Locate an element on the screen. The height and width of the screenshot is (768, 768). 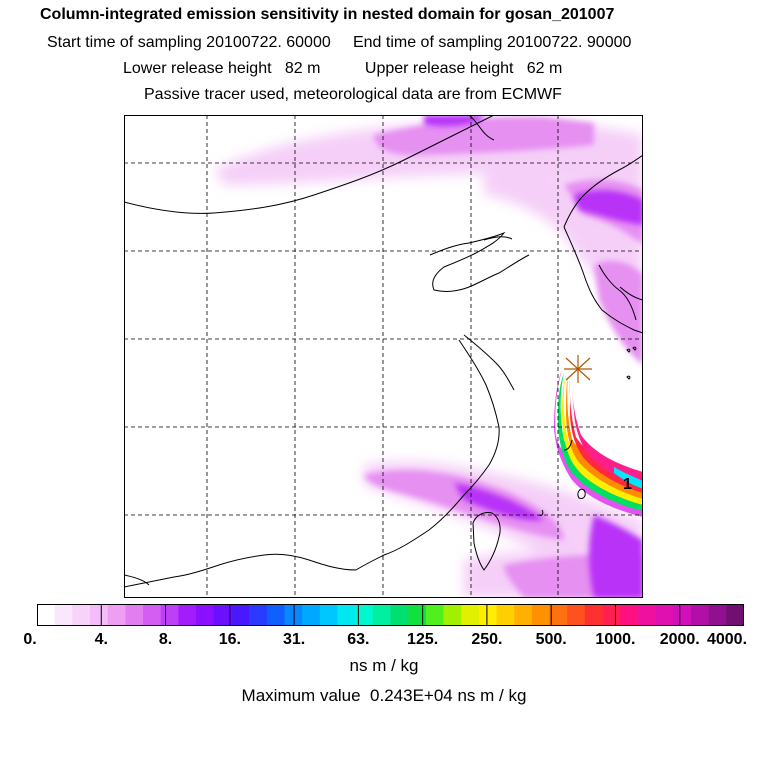
colorbar-tick-label: 16. is located at coordinates (229, 639).